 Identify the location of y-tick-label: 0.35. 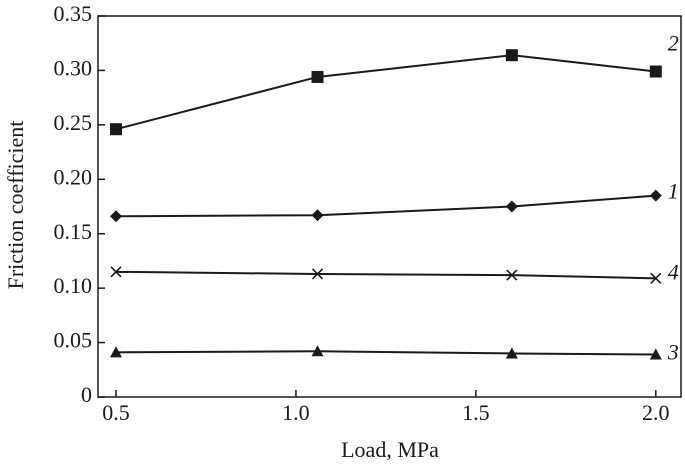
(73, 13).